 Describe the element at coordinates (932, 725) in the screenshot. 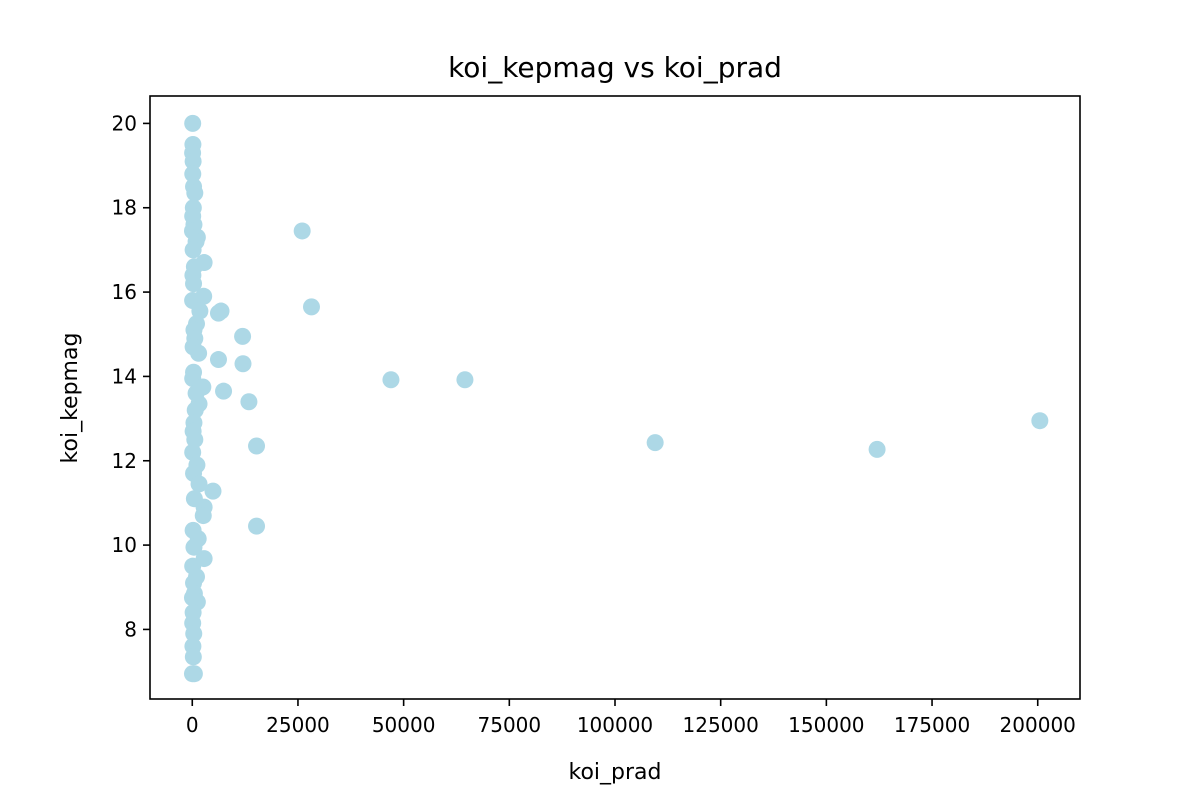

I see `x-tick-label: 175000` at that location.